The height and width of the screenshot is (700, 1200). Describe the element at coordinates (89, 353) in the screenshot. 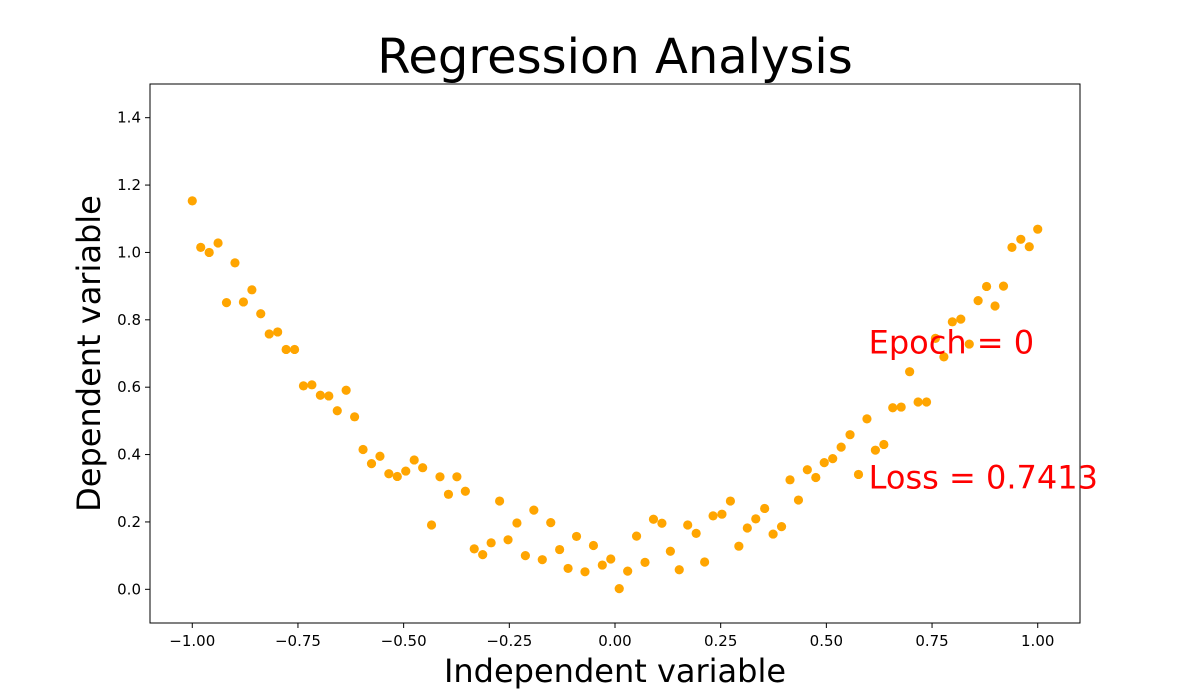

I see `y-axis-title: Dependent variable` at that location.